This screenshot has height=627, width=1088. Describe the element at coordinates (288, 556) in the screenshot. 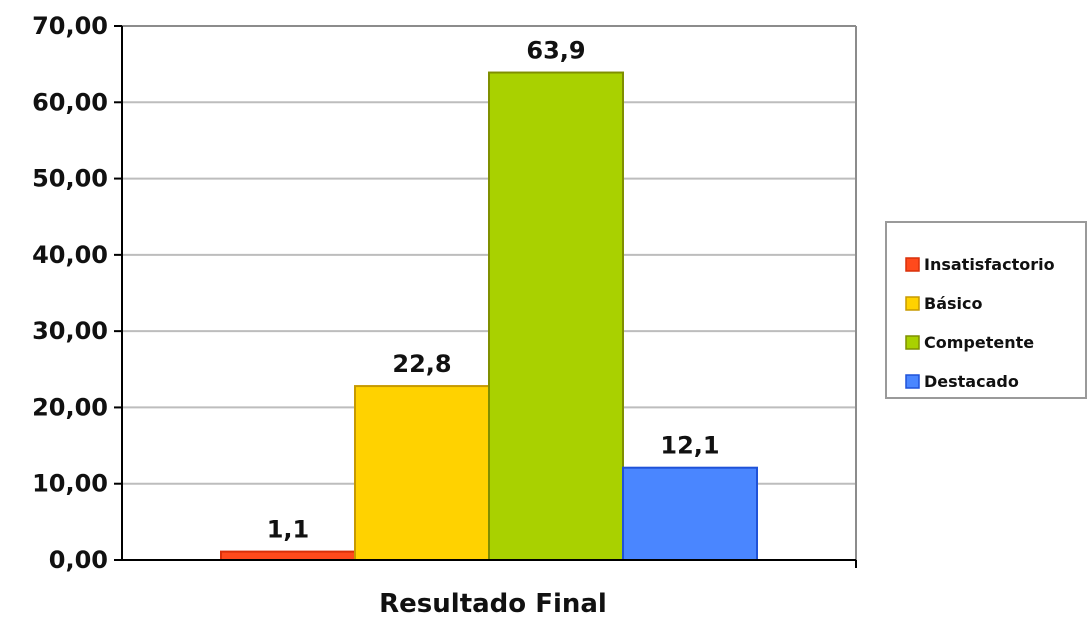

I see `bar-insatisfactorio` at that location.